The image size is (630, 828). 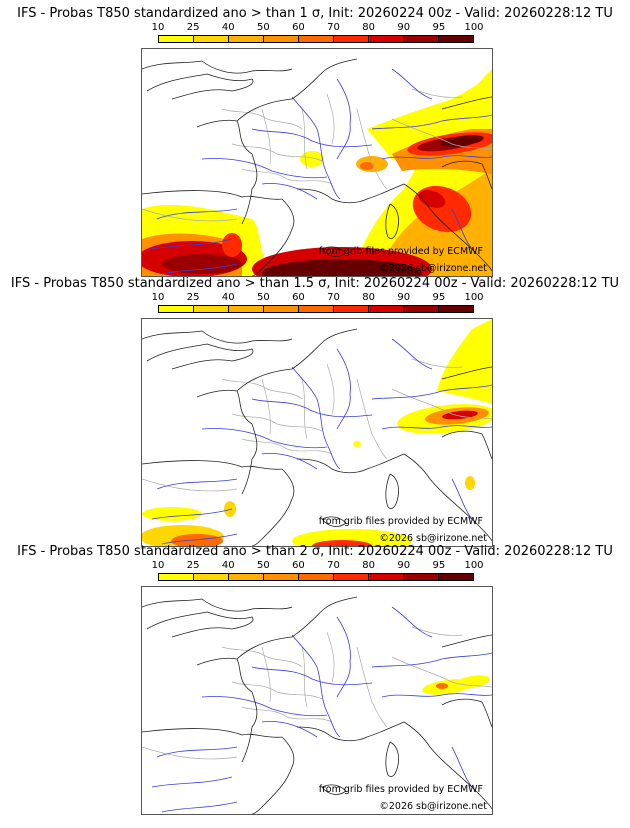 What do you see at coordinates (193, 27) in the screenshot?
I see `colorbar-tick-label: 25` at bounding box center [193, 27].